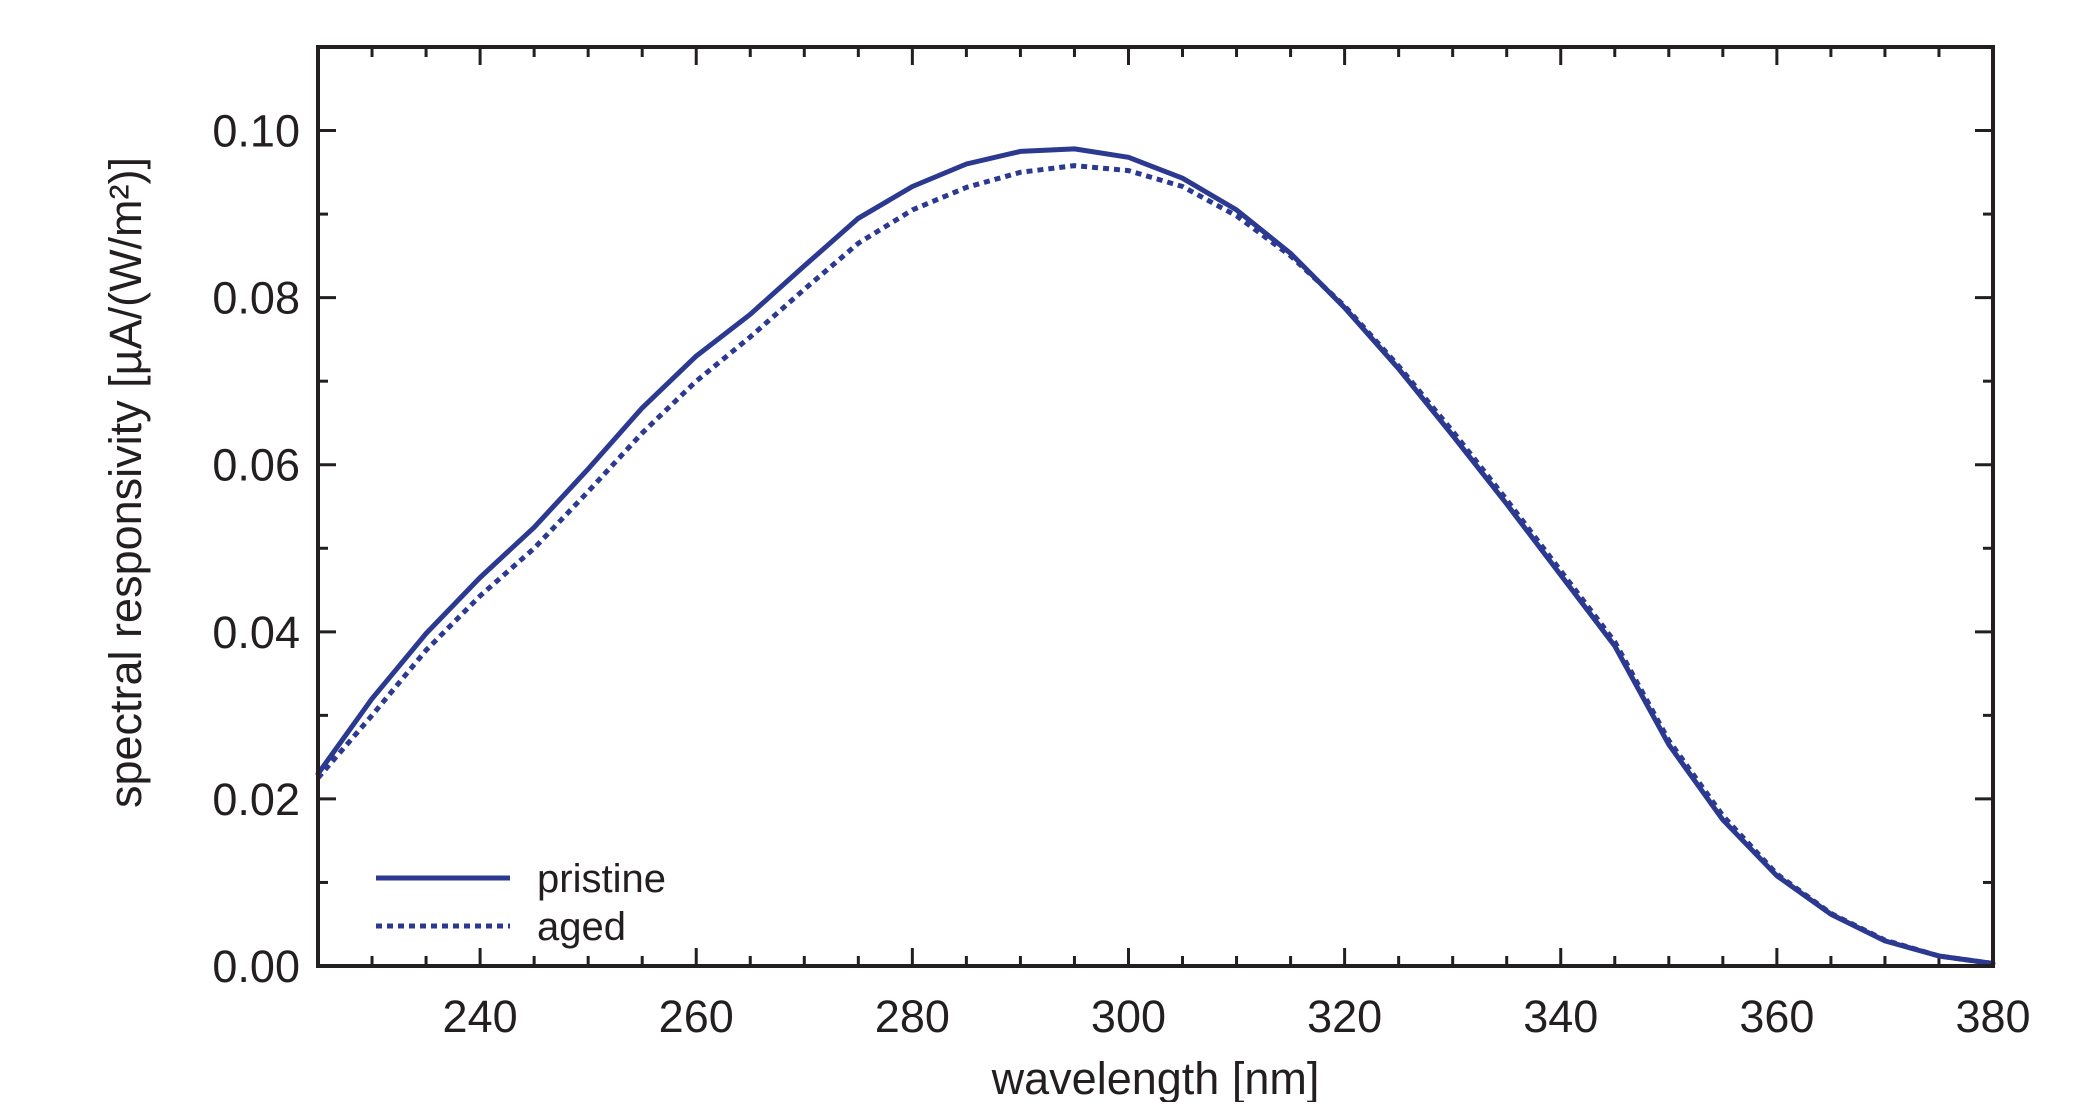 The image size is (2077, 1107). I want to click on y-axis-title: spectral responsivity [µA/(W/m²)], so click(125, 482).